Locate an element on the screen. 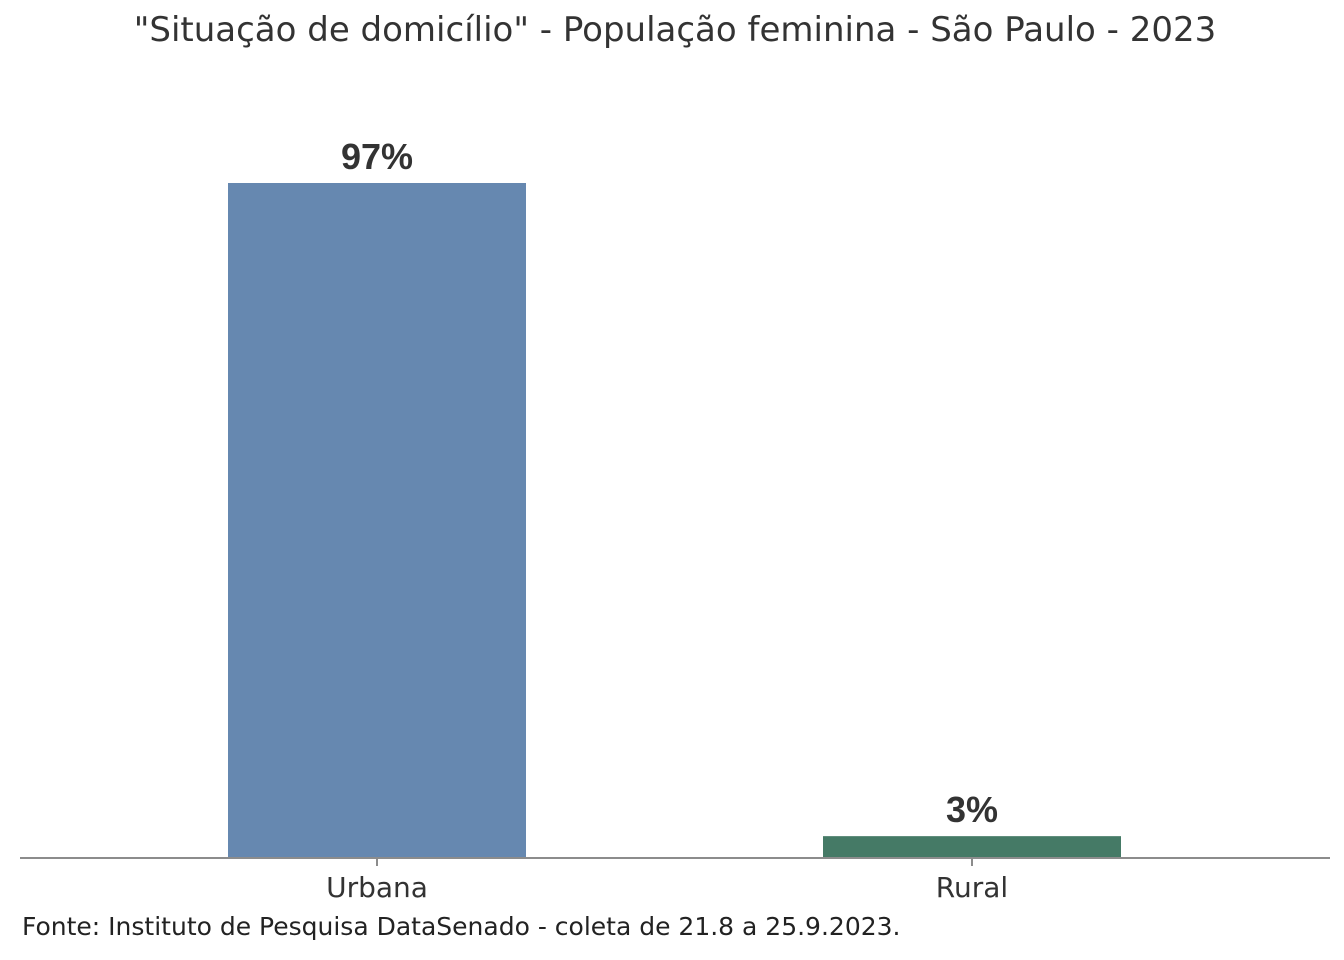  category-label-rural: Rural is located at coordinates (972, 885).